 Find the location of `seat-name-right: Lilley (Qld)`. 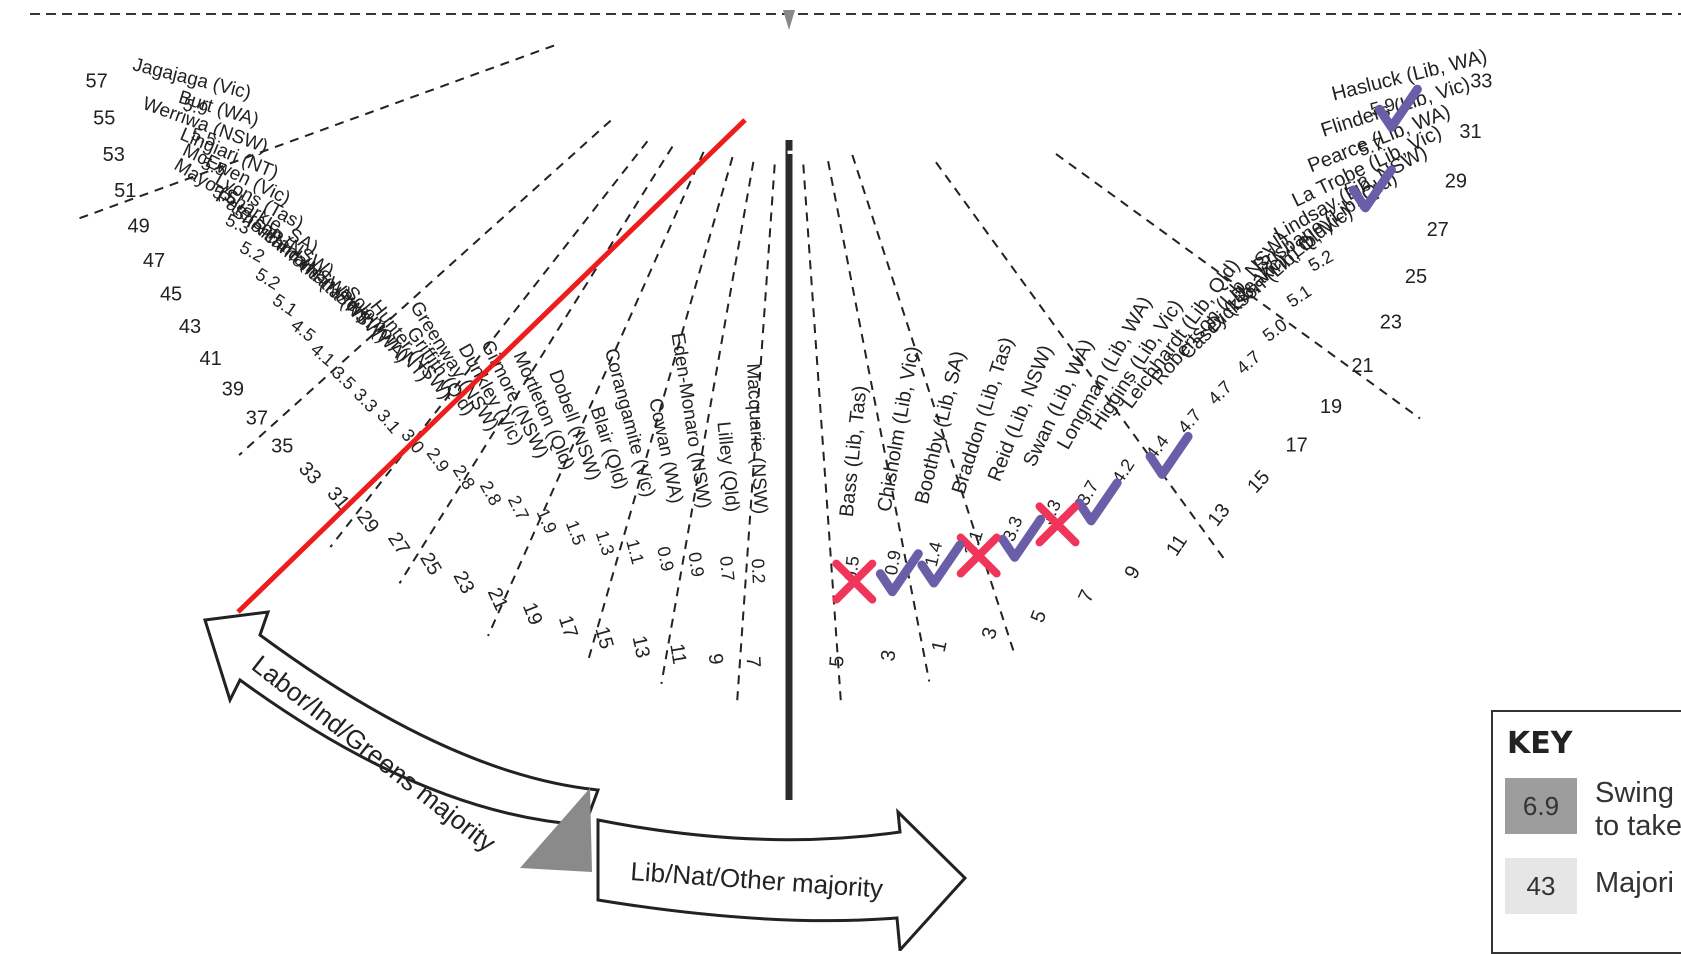

seat-name-right: Lilley (Qld) is located at coordinates (727, 467).